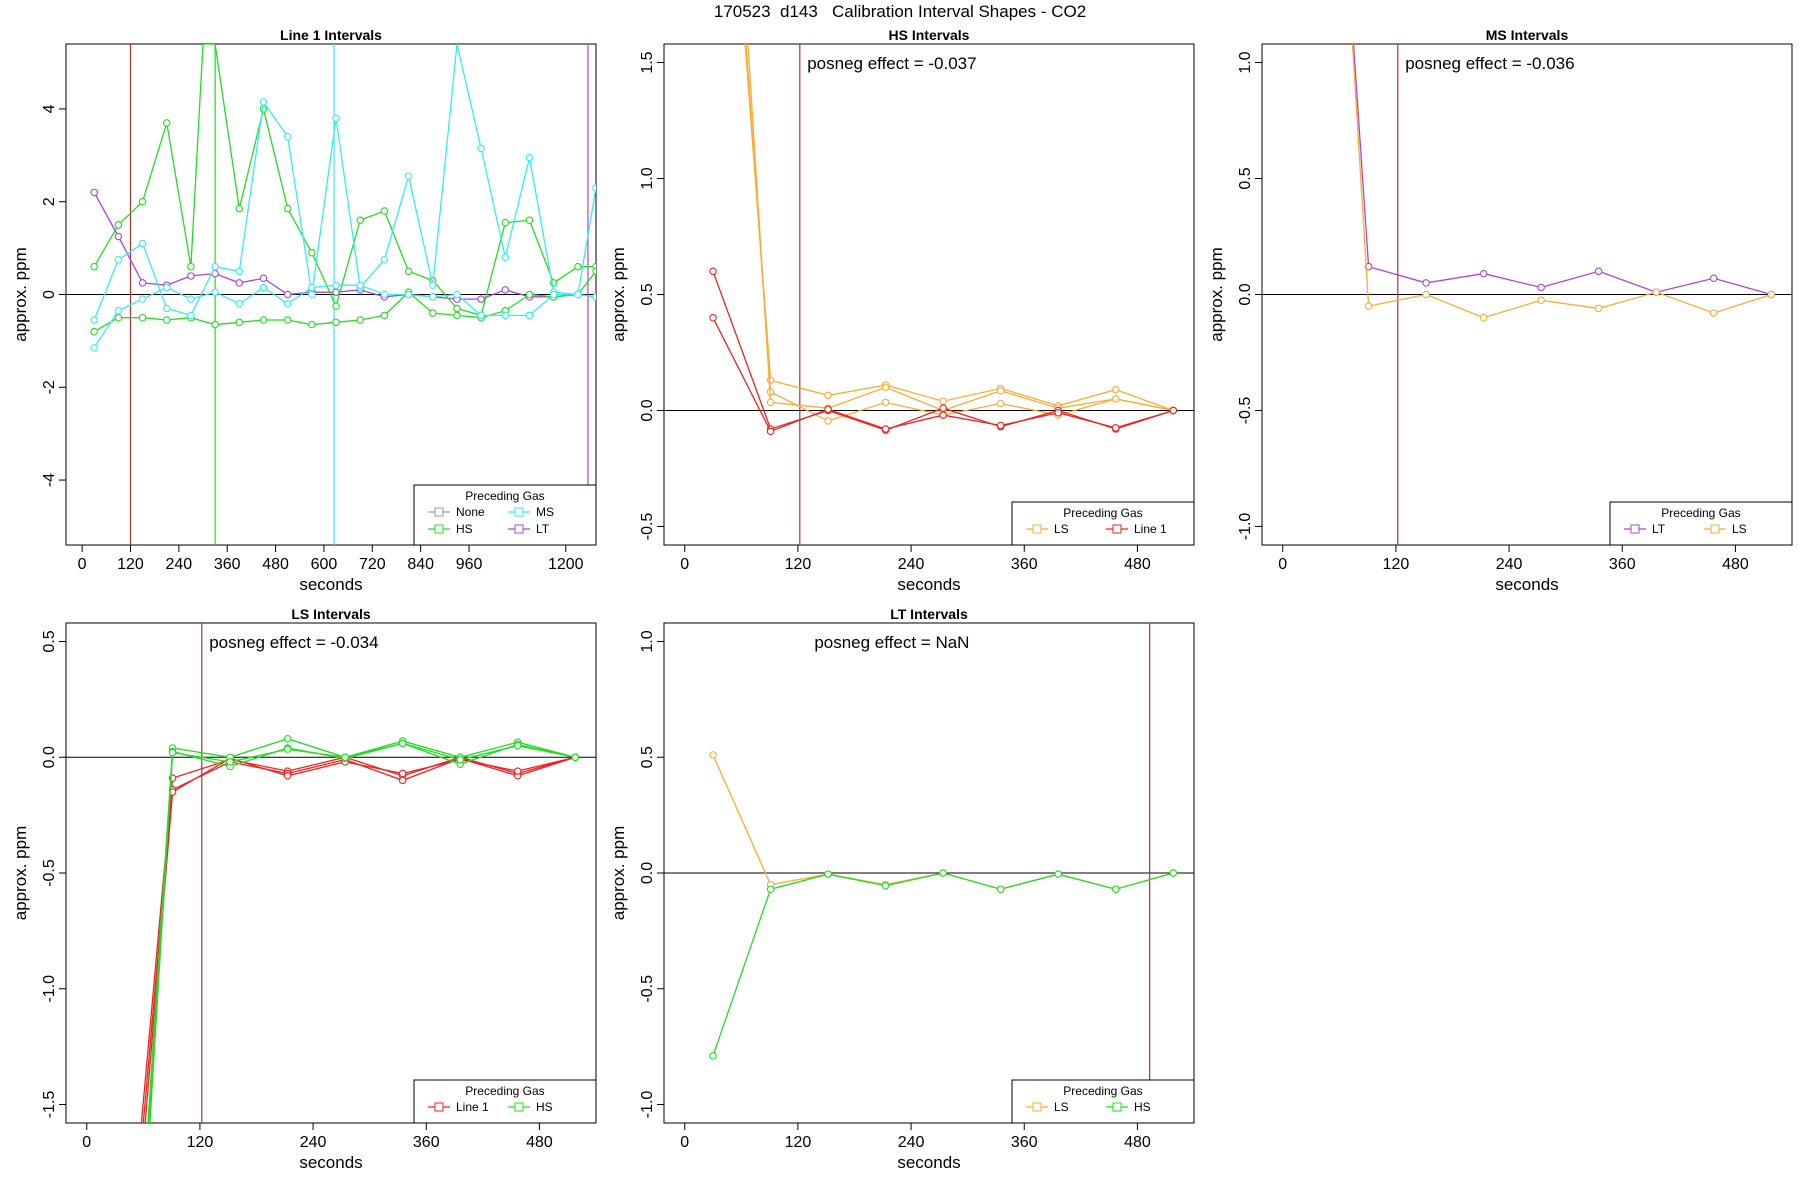 Image resolution: width=1800 pixels, height=1200 pixels. What do you see at coordinates (929, 614) in the screenshot?
I see `panel-title: LT Intervals` at bounding box center [929, 614].